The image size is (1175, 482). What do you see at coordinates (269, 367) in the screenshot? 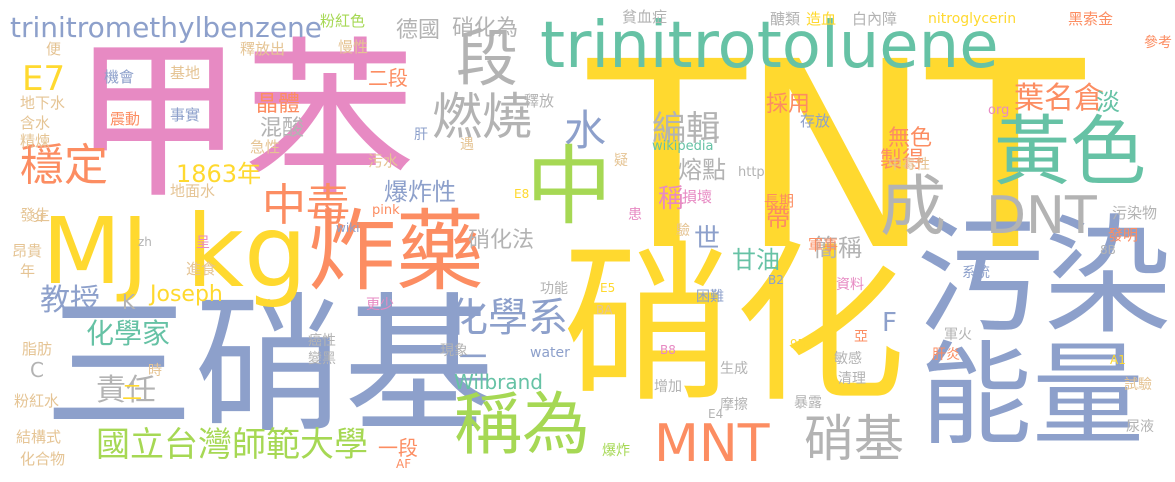
I see `word-sanxiaoji: 三硝基` at bounding box center [269, 367].